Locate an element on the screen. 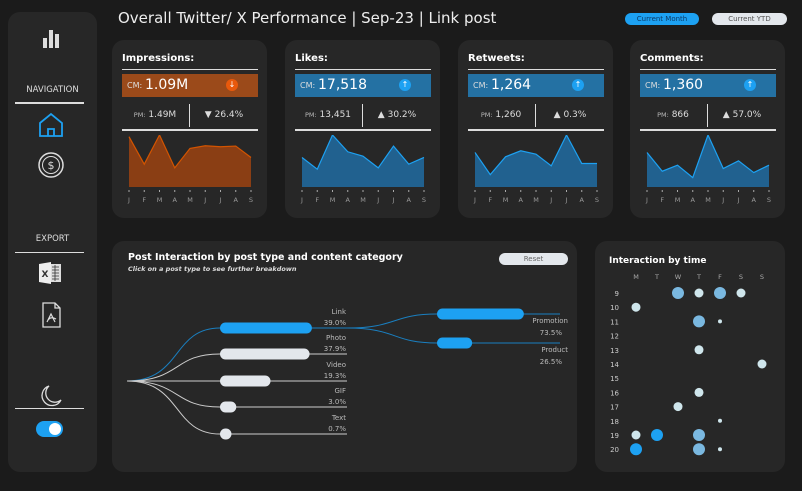  dark-mode-toggle is located at coordinates (49, 429).